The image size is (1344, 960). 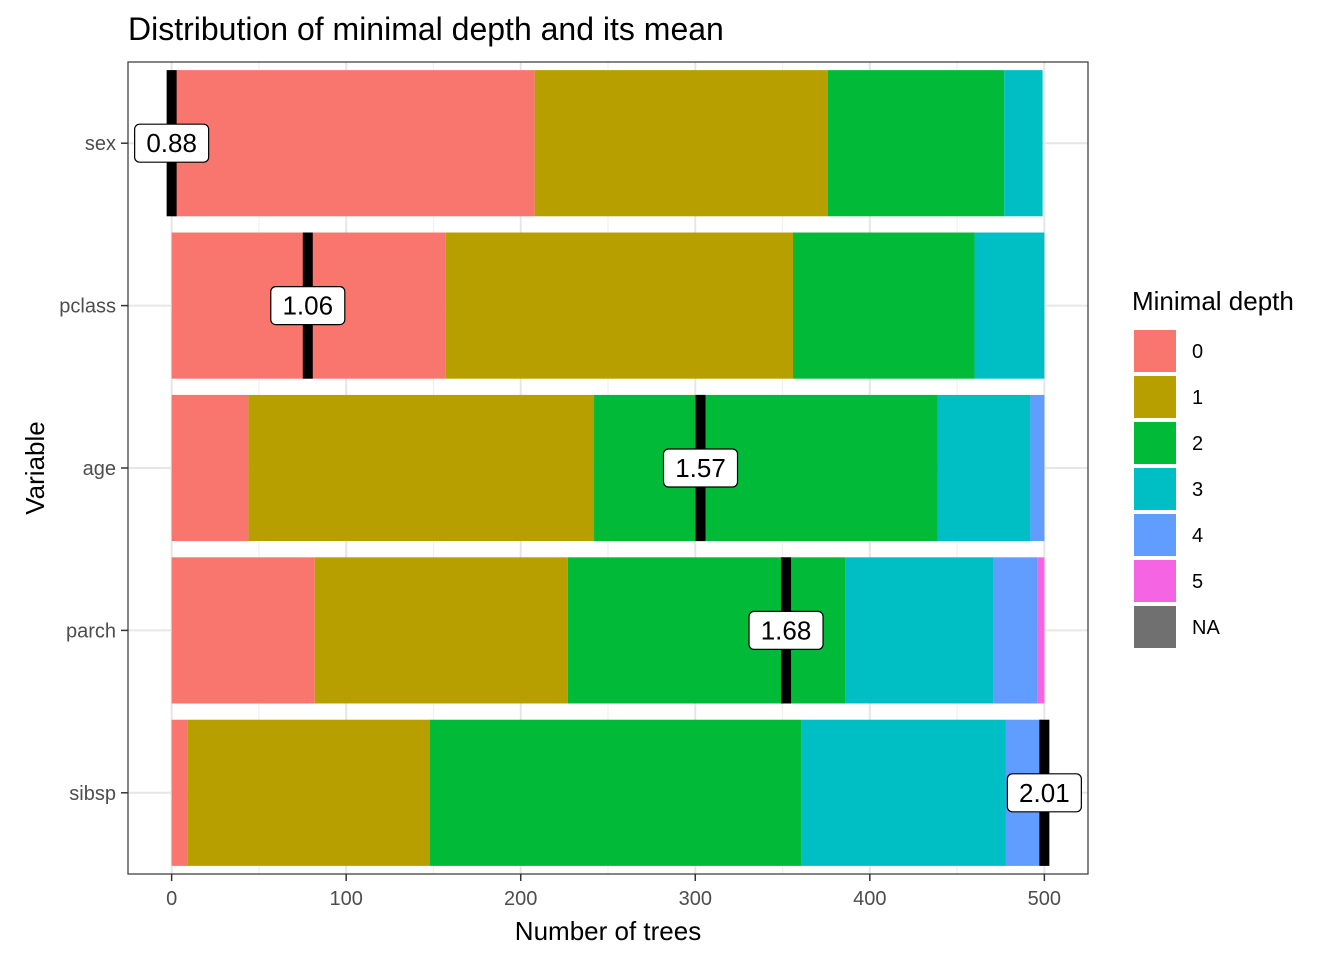 What do you see at coordinates (1197, 398) in the screenshot?
I see `legend-label: 1` at bounding box center [1197, 398].